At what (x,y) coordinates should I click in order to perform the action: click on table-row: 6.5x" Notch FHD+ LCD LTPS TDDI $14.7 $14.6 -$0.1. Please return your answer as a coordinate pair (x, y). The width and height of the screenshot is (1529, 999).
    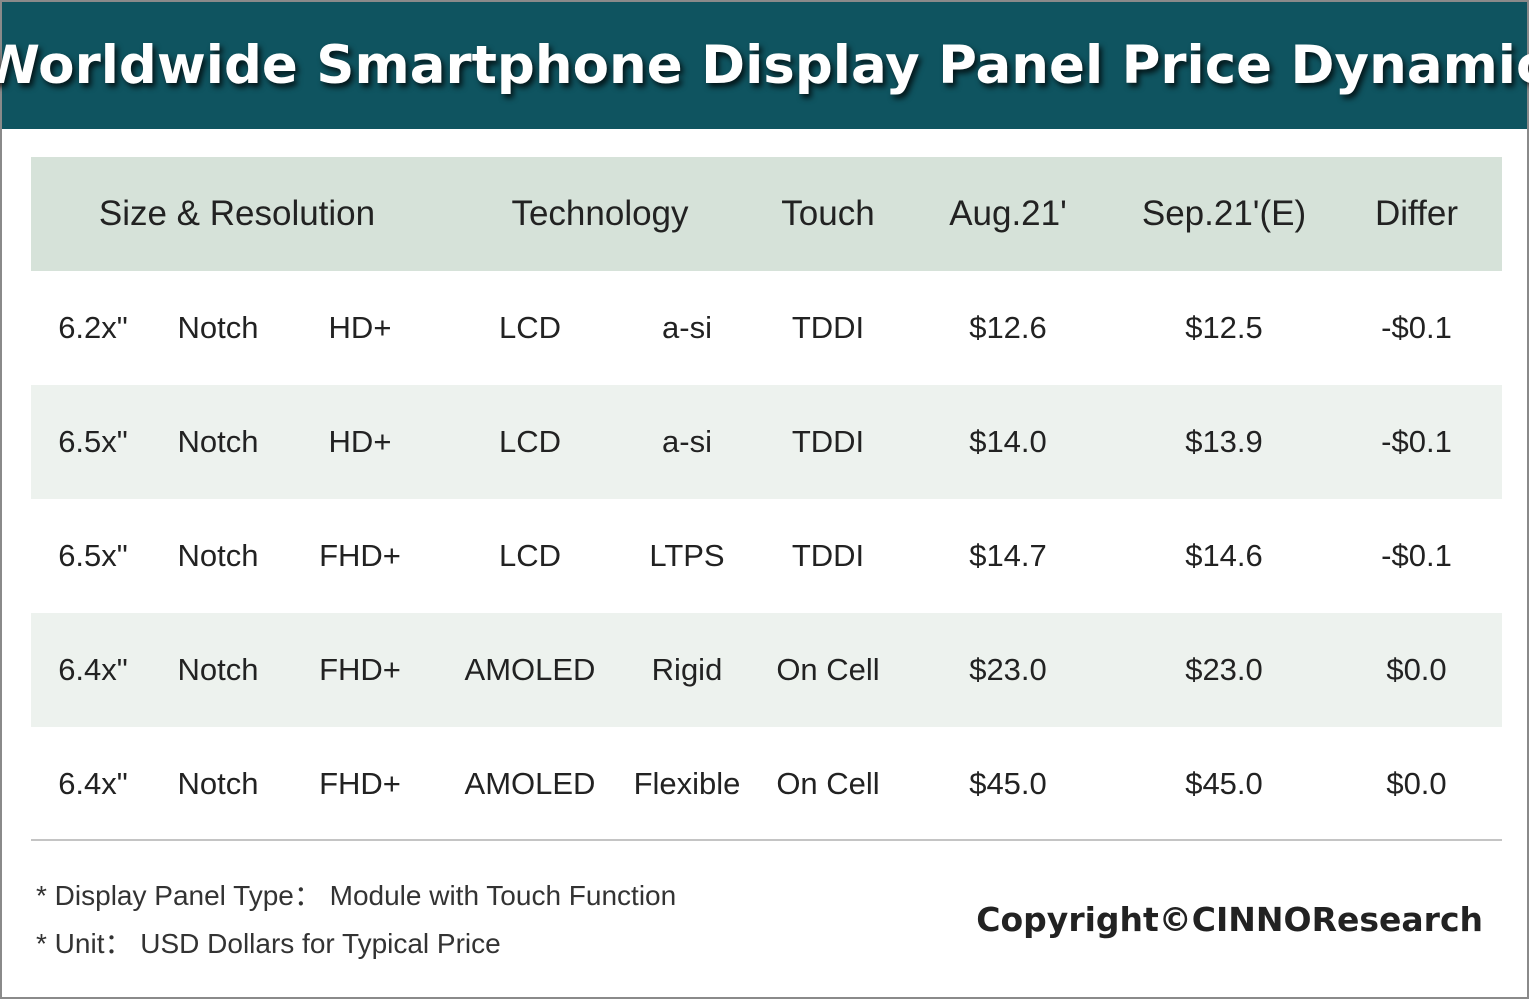
    Looking at the image, I should click on (766, 556).